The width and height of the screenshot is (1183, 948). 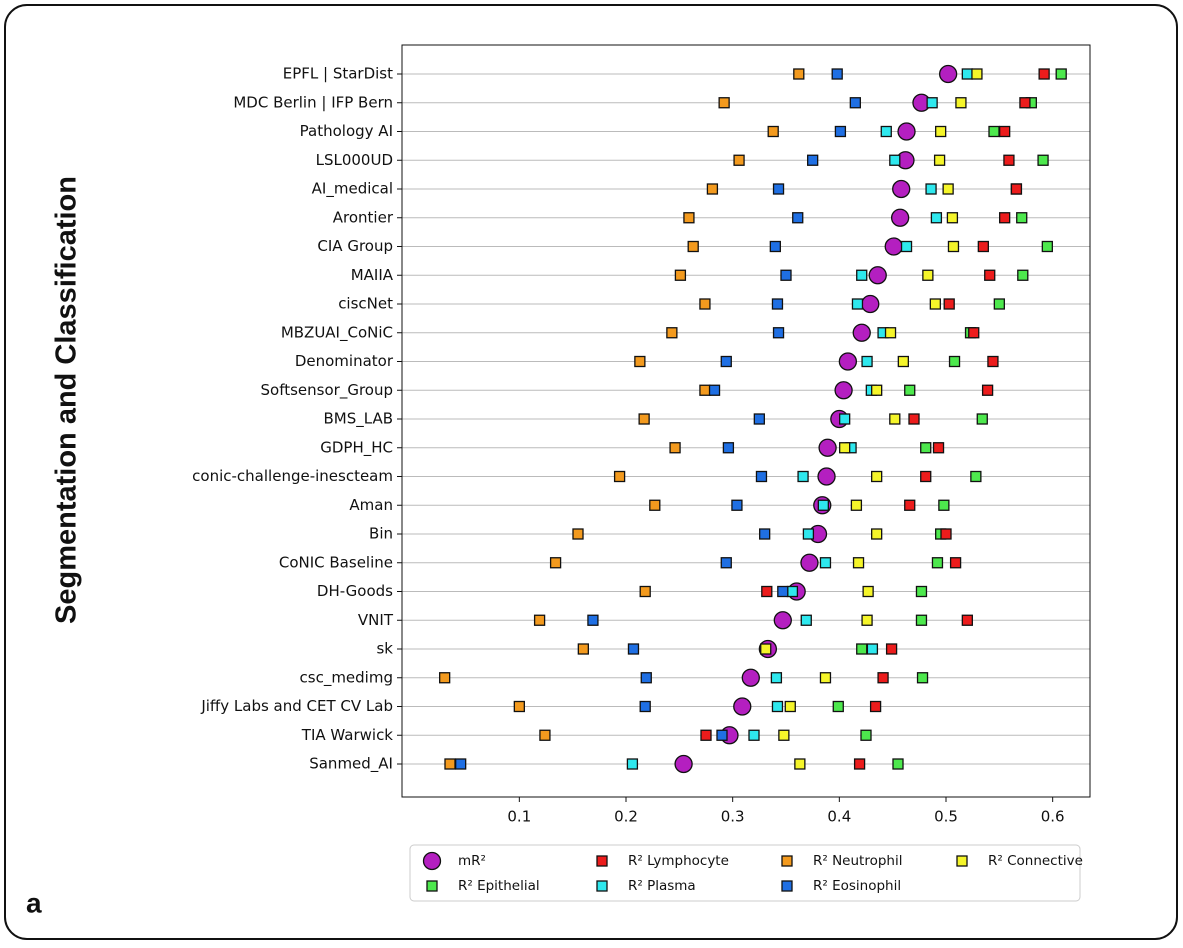 I want to click on y-tick-label: Softsensor_Group, so click(x=327, y=390).